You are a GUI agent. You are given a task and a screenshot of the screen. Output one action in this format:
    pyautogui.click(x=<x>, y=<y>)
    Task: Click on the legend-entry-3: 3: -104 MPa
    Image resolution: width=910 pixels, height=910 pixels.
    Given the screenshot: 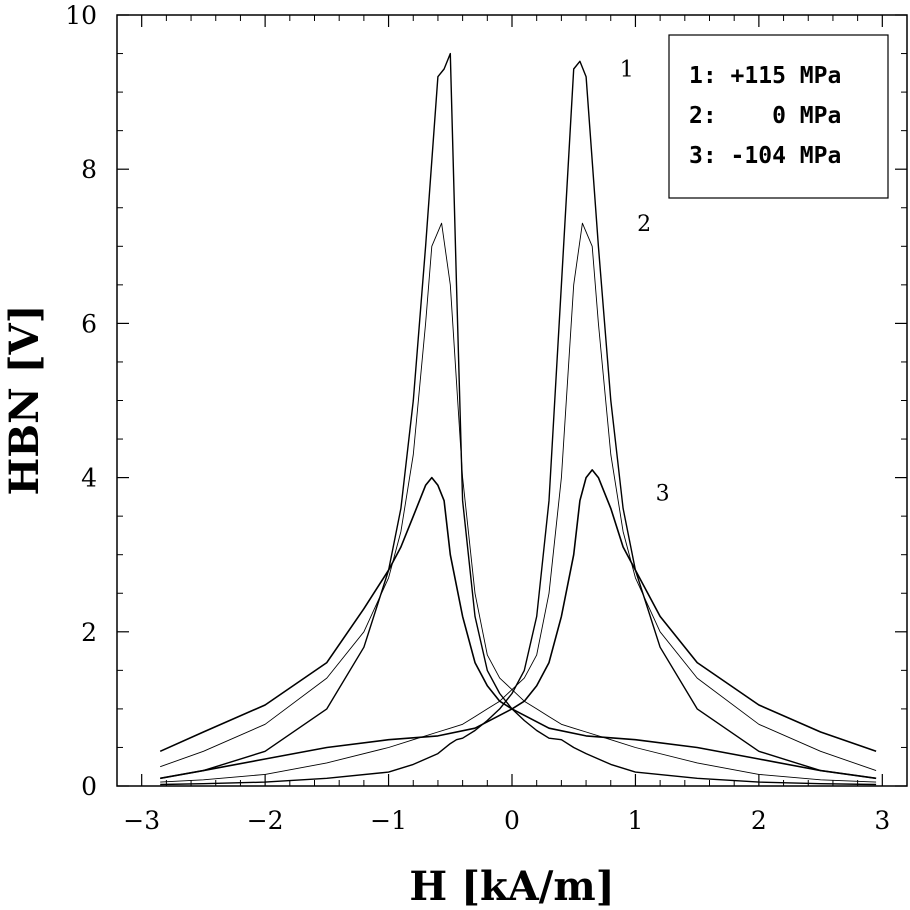 What is the action you would take?
    pyautogui.click(x=765, y=156)
    